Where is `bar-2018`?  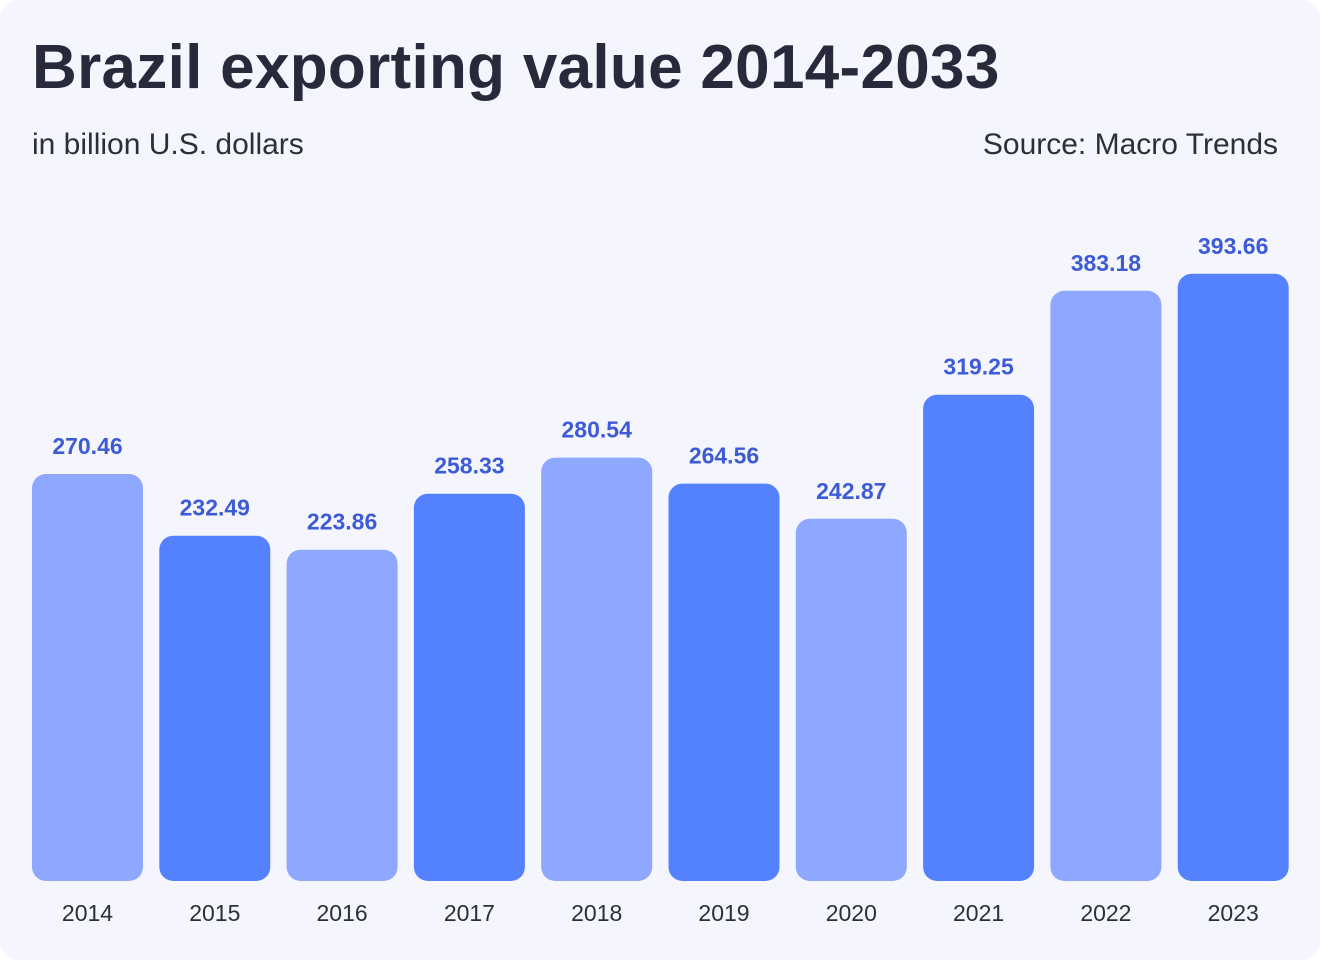
bar-2018 is located at coordinates (597, 669).